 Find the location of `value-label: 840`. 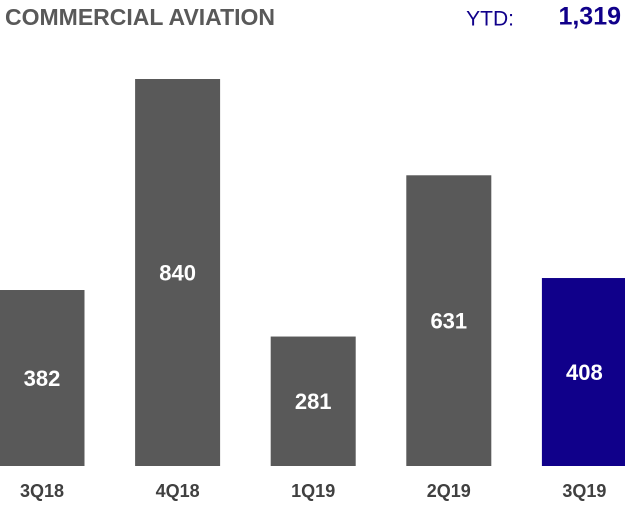

value-label: 840 is located at coordinates (177, 272).